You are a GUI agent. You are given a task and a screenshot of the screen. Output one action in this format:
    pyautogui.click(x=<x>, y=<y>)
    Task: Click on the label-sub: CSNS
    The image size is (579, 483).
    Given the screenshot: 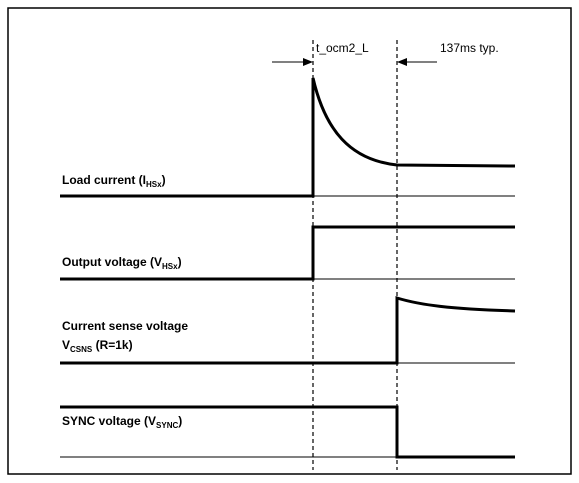 What is the action you would take?
    pyautogui.click(x=81, y=349)
    